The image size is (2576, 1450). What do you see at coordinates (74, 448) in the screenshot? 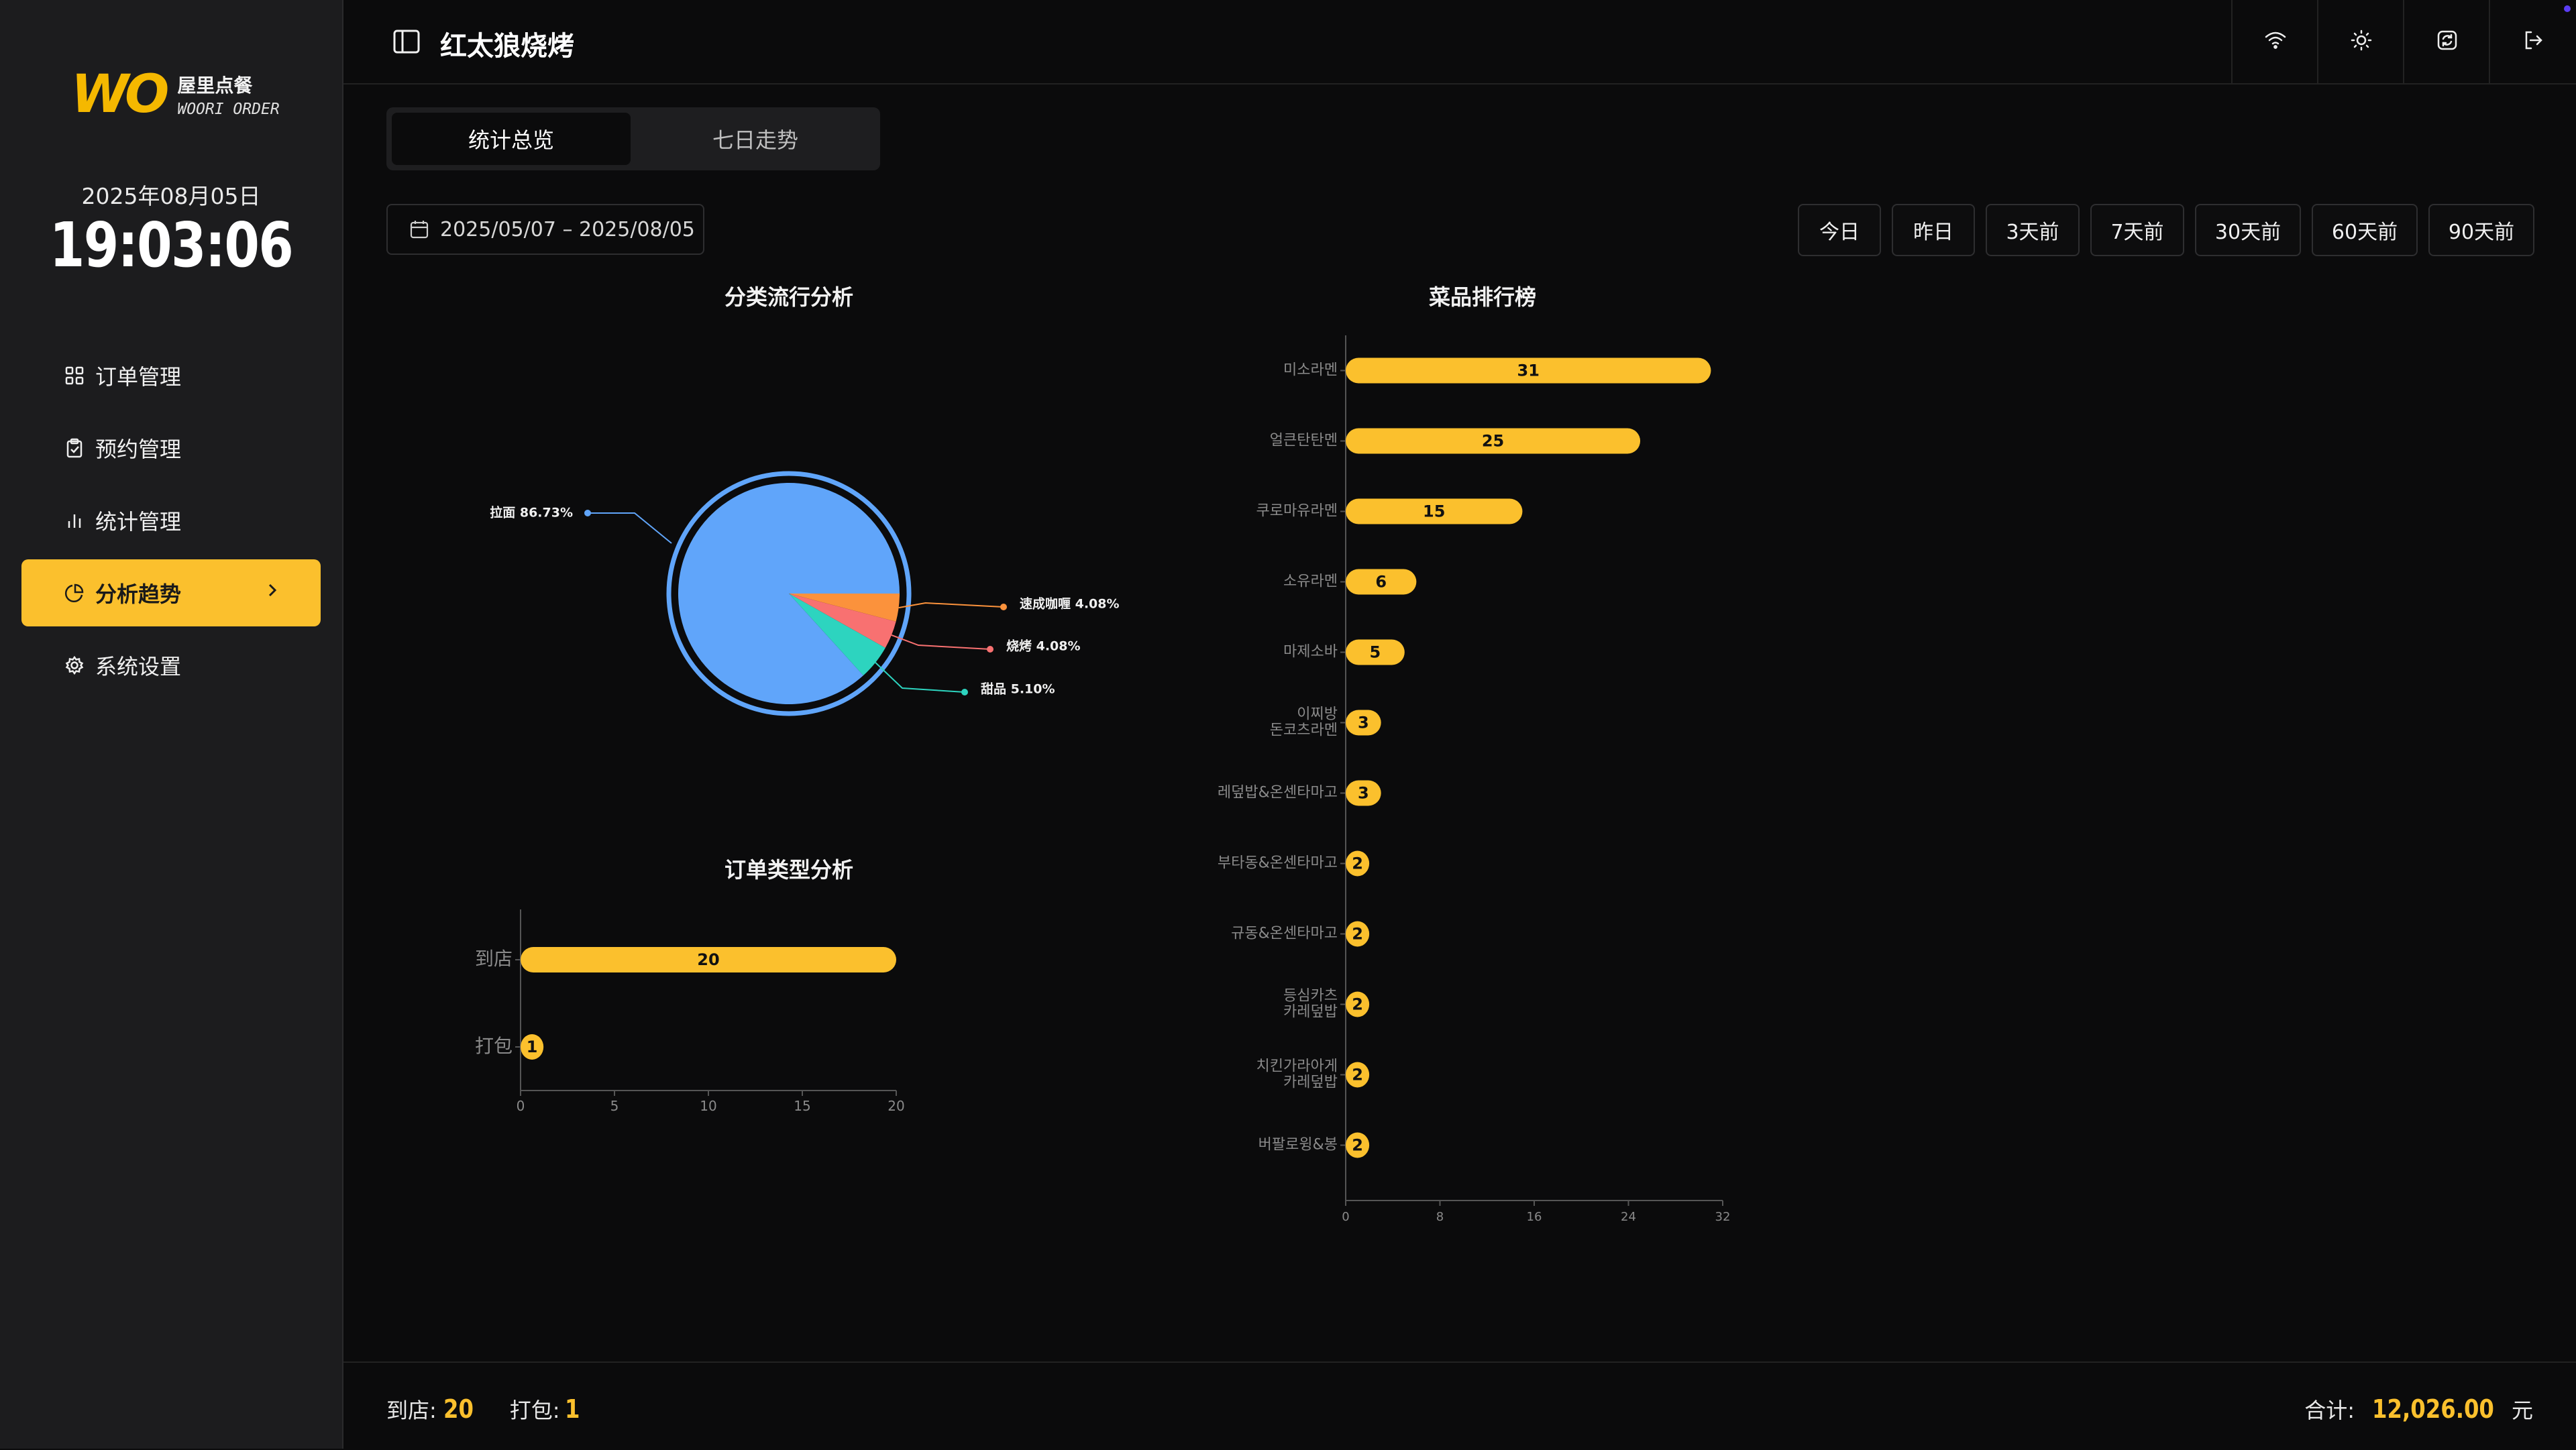
I see `clipboard-icon` at bounding box center [74, 448].